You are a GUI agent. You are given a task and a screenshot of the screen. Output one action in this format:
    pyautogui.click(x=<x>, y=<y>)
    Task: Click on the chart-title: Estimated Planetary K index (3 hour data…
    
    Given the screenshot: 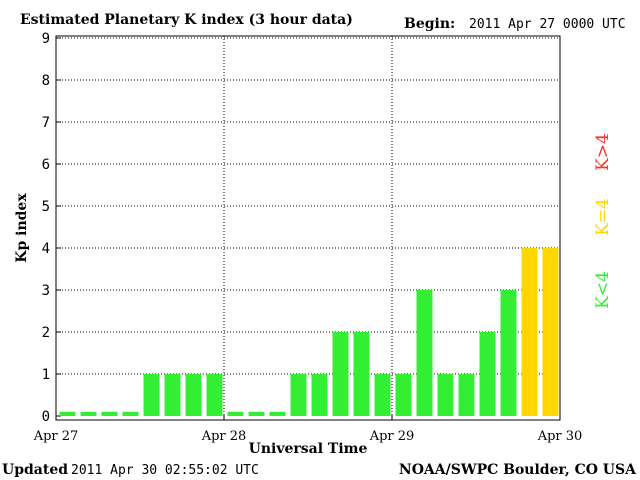 What is the action you would take?
    pyautogui.click(x=186, y=20)
    